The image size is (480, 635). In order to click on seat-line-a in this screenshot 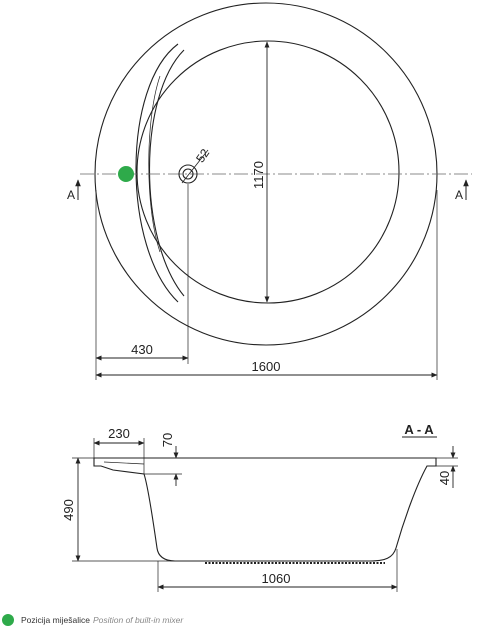, I will do `click(154, 164)`.